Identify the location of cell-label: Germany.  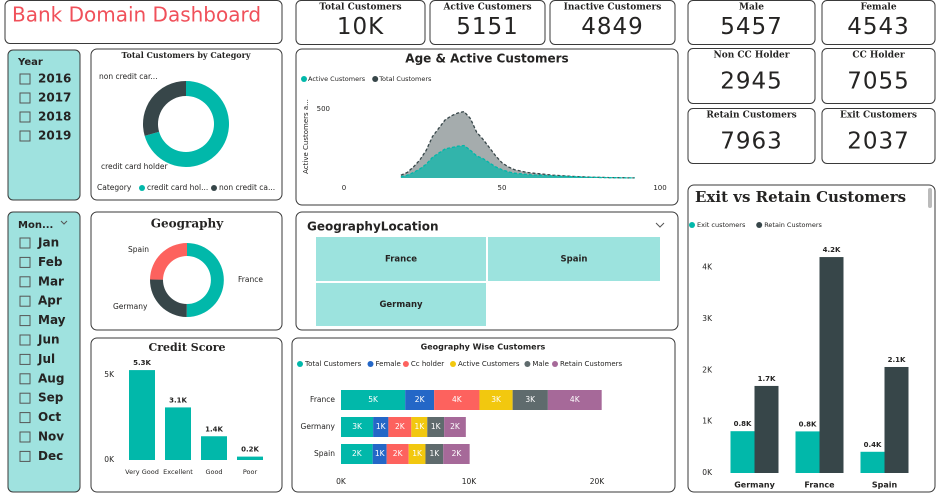
(401, 305).